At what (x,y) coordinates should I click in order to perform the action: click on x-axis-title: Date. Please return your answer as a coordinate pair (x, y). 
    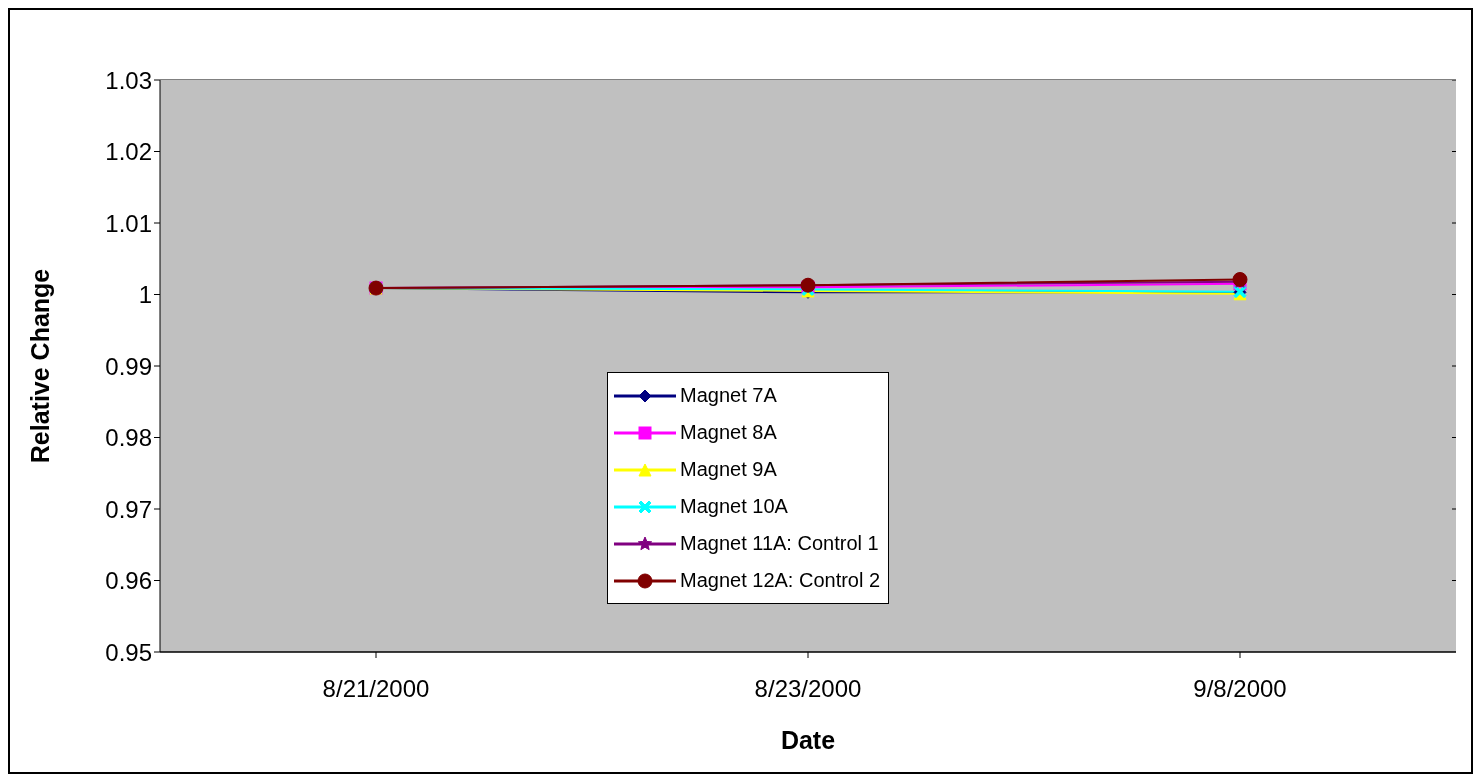
    Looking at the image, I should click on (808, 740).